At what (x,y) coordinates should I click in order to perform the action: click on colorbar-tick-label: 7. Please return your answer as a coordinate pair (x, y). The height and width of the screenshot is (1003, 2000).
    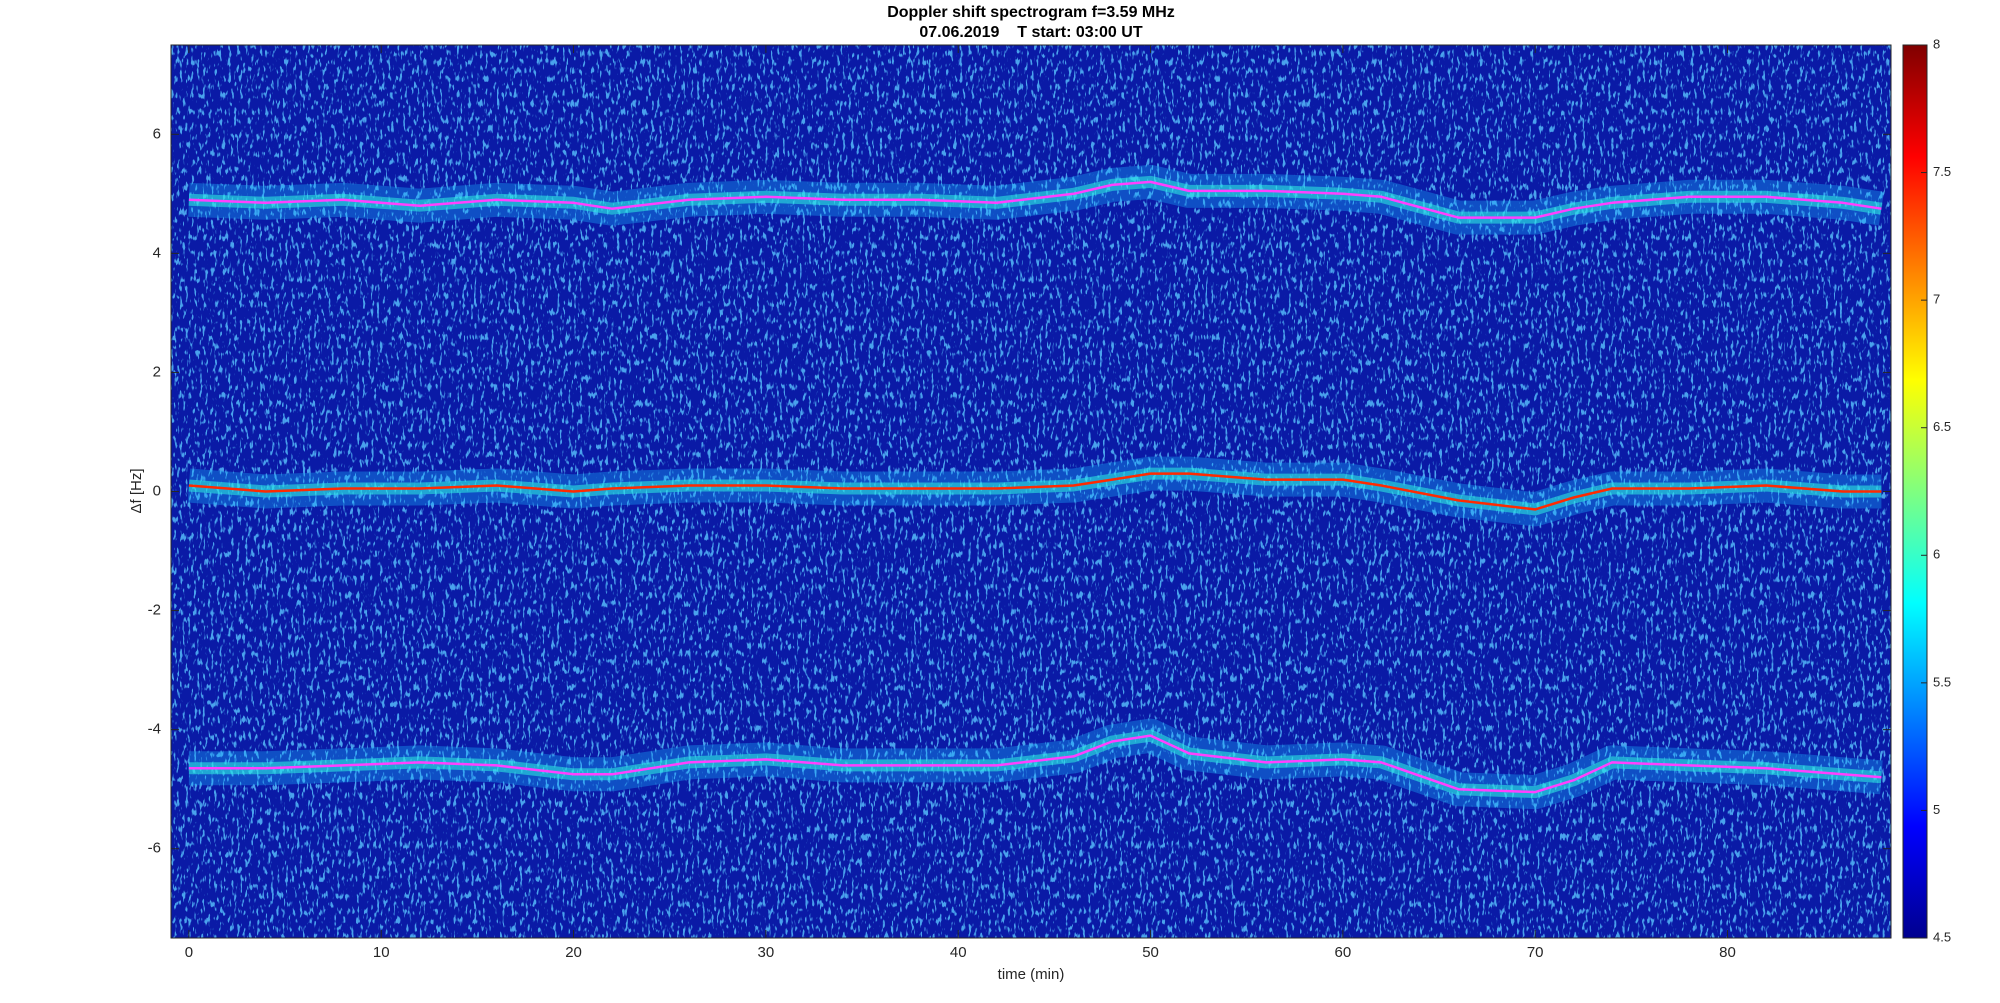
    Looking at the image, I should click on (1936, 299).